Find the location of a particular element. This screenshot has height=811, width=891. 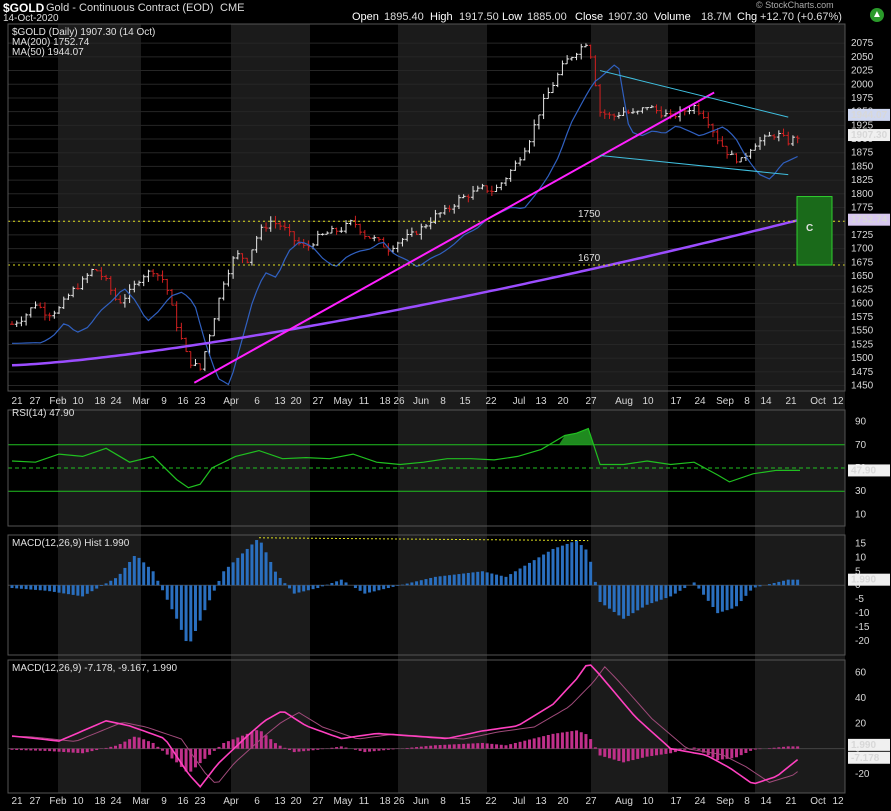

x-tick-label-top: 9 is located at coordinates (164, 401).